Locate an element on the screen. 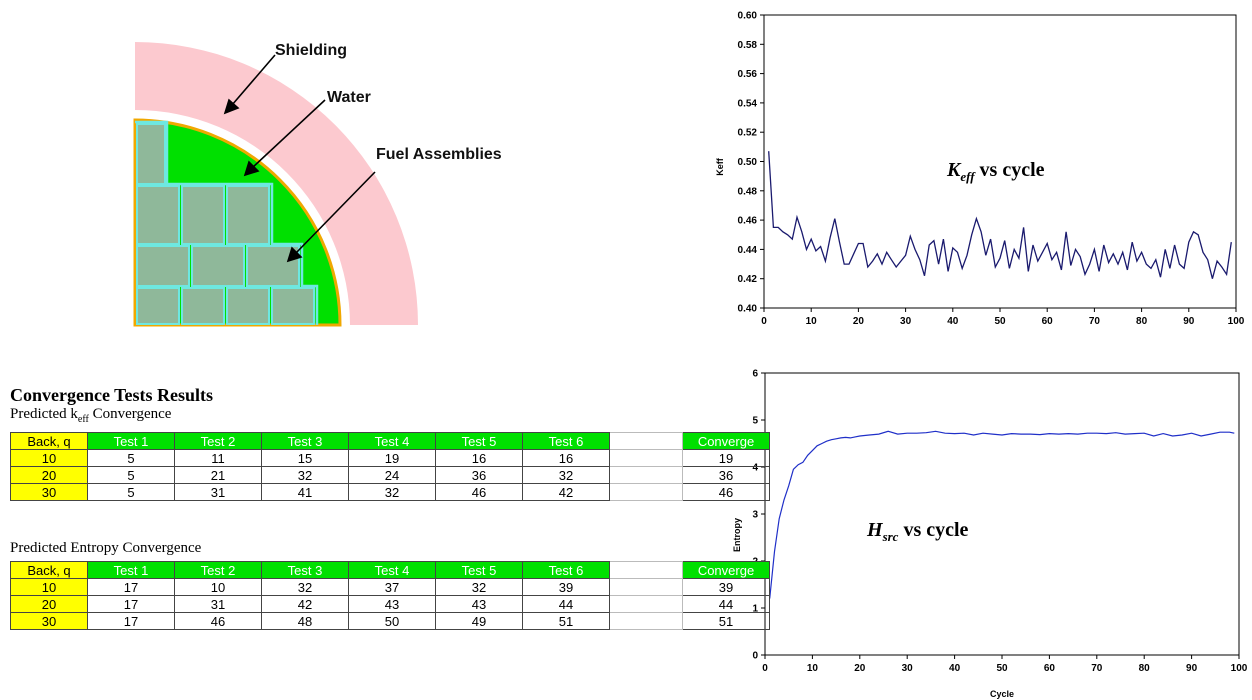 The height and width of the screenshot is (700, 1252). y-tick-label: 0.42 is located at coordinates (748, 279).